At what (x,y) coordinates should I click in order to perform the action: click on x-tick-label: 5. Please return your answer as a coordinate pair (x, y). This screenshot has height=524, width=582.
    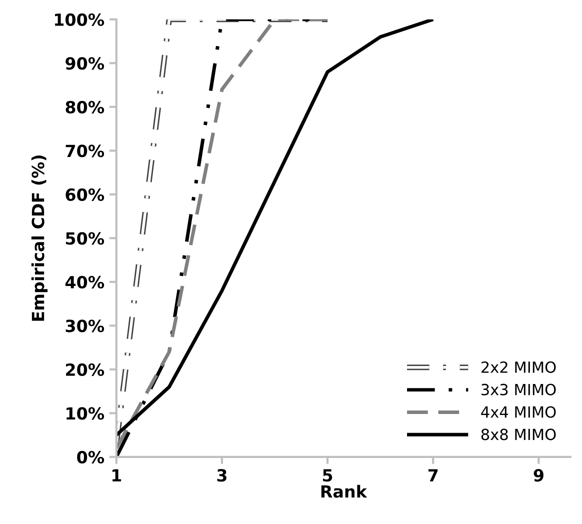
    Looking at the image, I should click on (327, 475).